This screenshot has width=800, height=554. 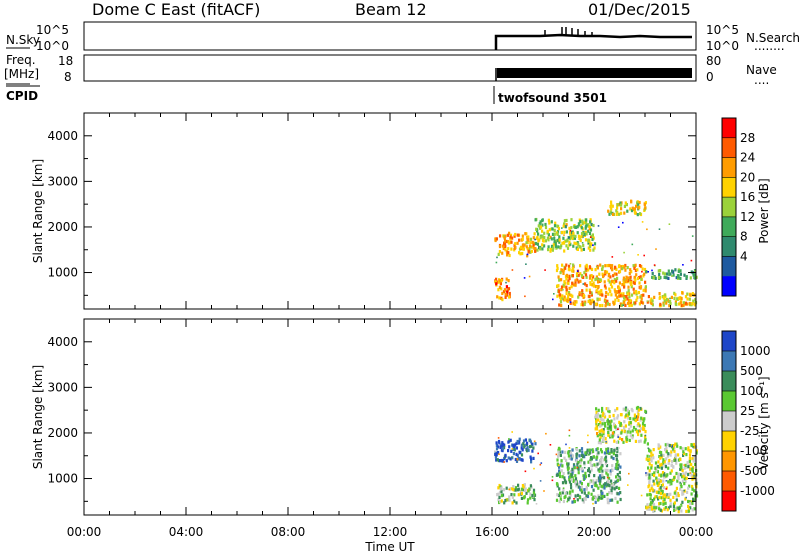 What do you see at coordinates (390, 532) in the screenshot?
I see `x-tick-labels: 00:00 04:00 08:00 12:00 16:00 20:00 00:00` at bounding box center [390, 532].